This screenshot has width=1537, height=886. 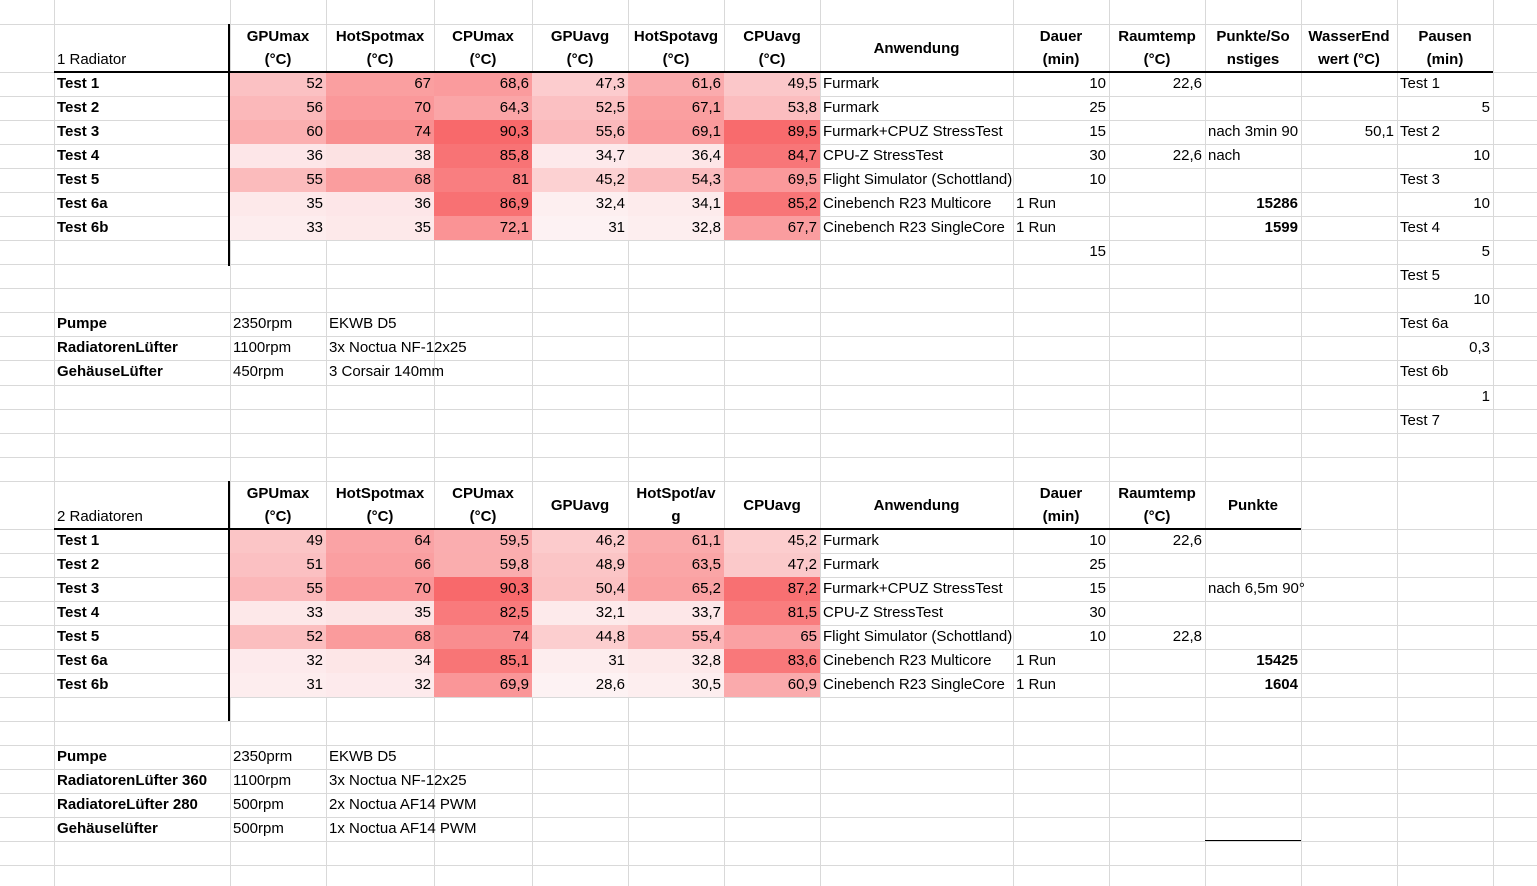 I want to click on data-cell: 31, so click(x=314, y=684).